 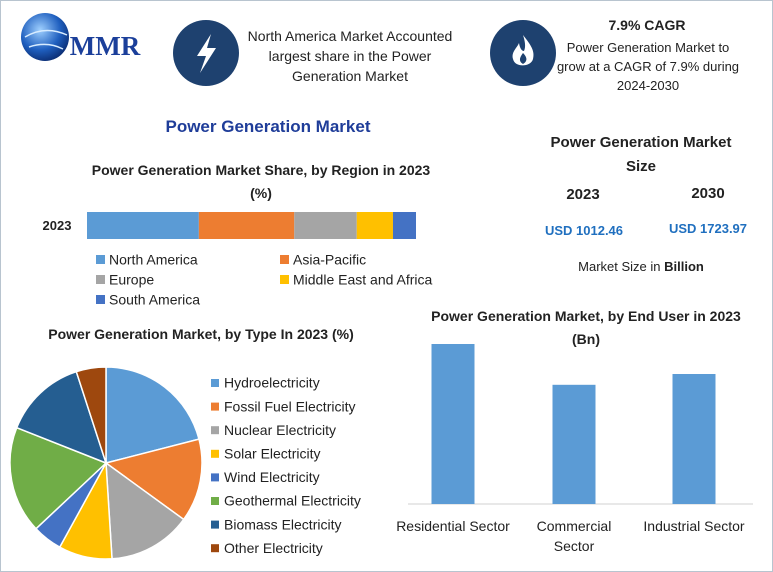 What do you see at coordinates (57, 225) in the screenshot?
I see `y-tick-label: 2023` at bounding box center [57, 225].